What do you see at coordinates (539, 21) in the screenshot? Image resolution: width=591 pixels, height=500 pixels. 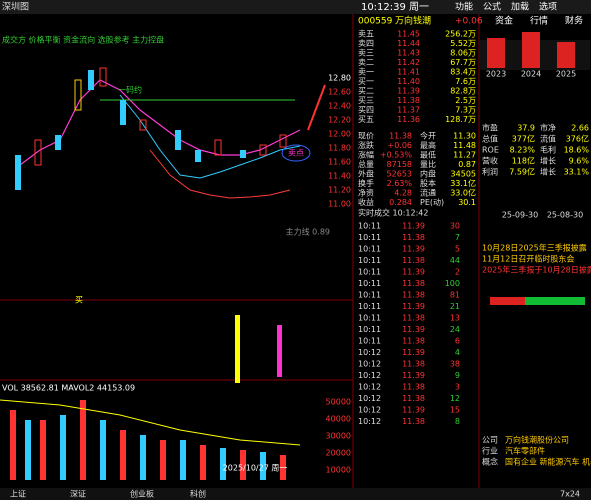 I see `tab: 行情` at bounding box center [539, 21].